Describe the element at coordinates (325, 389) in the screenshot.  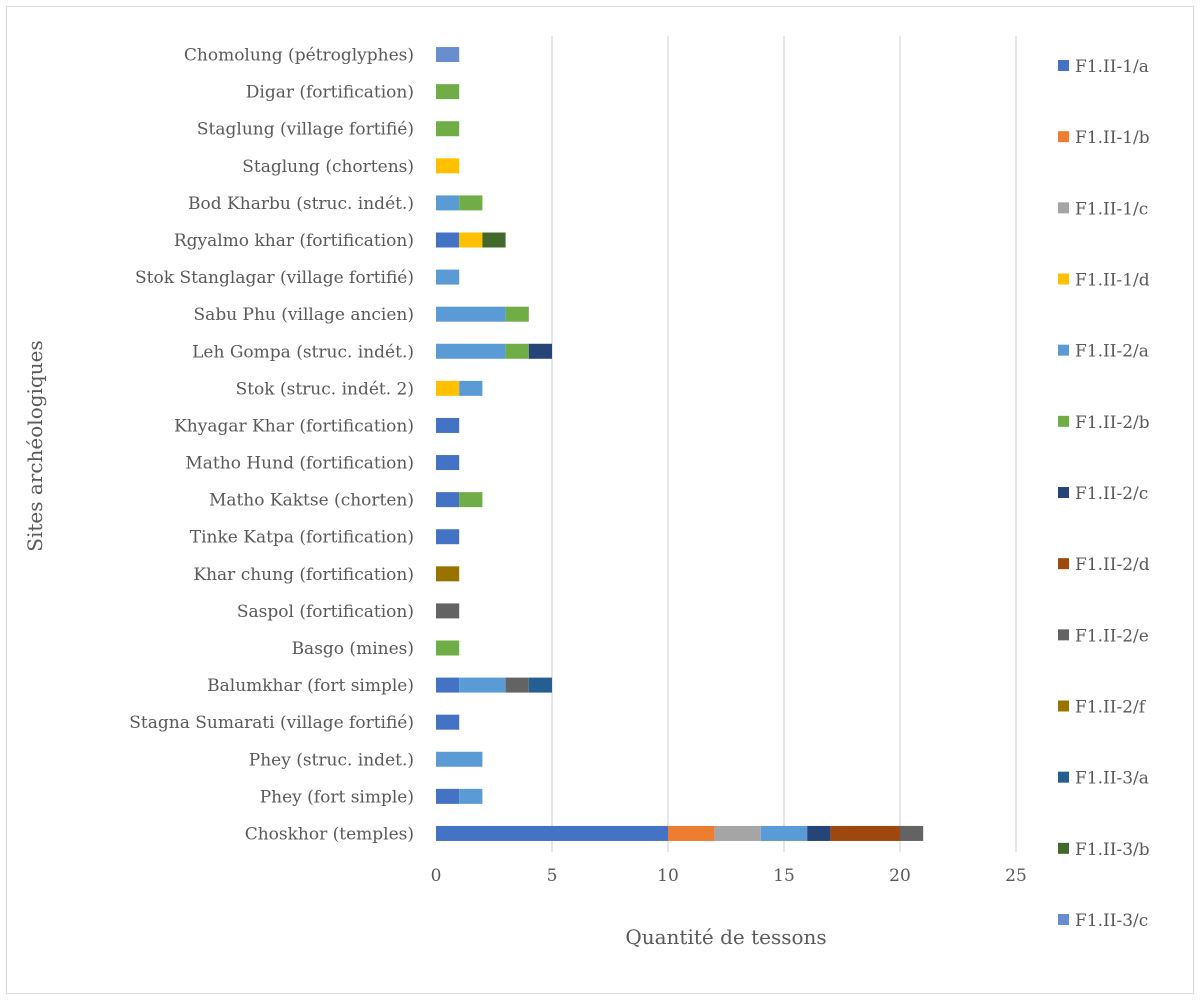
I see `y-tick-label: Stok (struc. indét. 2)` at that location.